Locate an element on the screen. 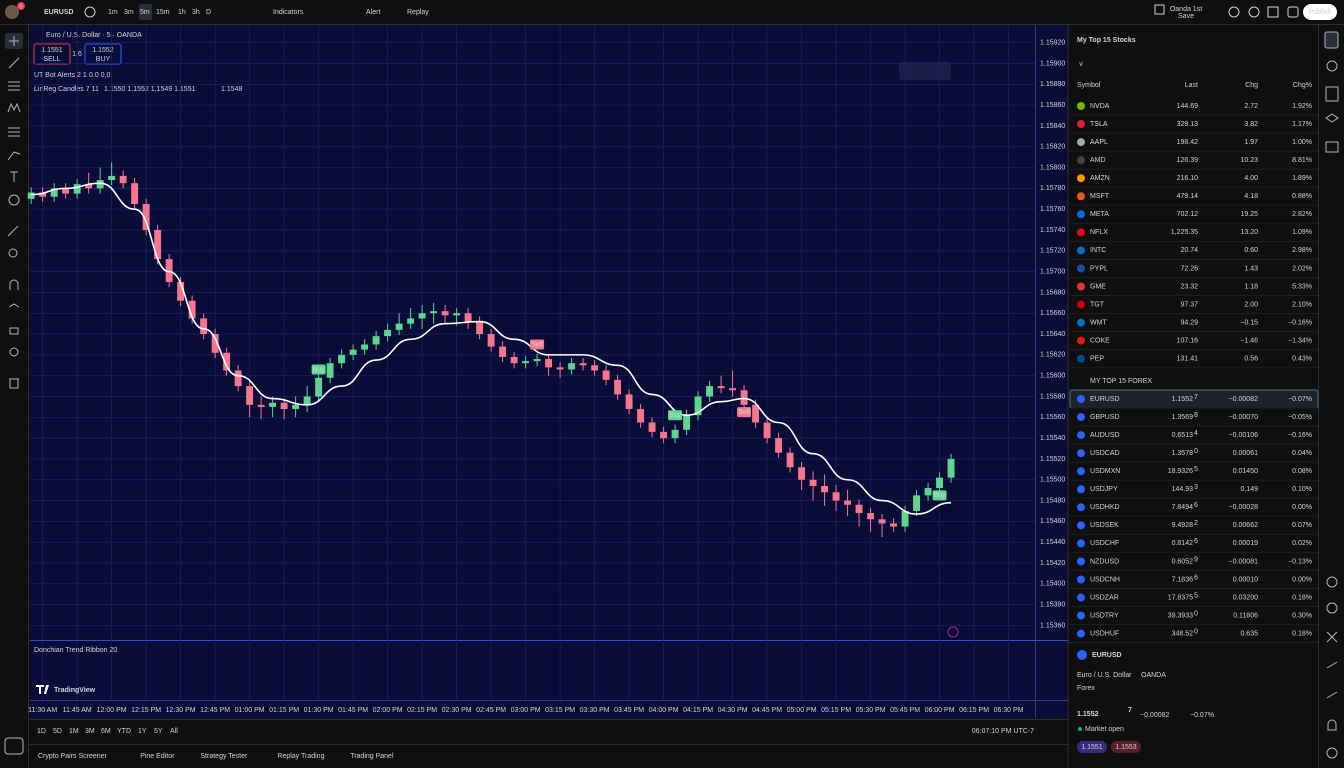 This screenshot has height=768, width=1344. row-symbol: MSFT is located at coordinates (1100, 196).